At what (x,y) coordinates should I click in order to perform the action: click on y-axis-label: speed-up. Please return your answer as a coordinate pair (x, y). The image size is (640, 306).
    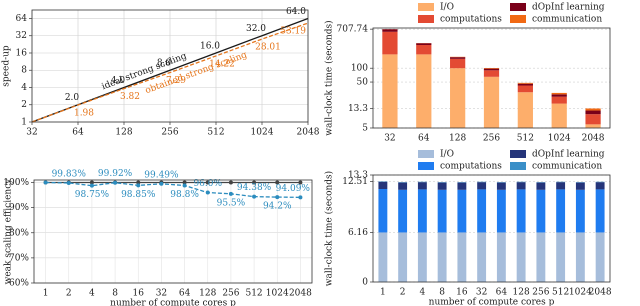
    Looking at the image, I should click on (7, 66).